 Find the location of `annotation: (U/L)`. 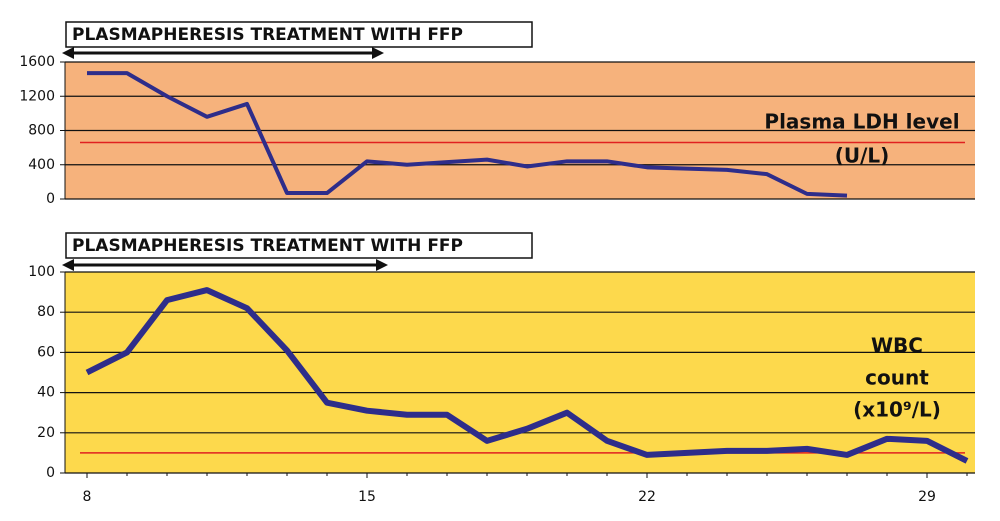

annotation: (U/L) is located at coordinates (862, 156).